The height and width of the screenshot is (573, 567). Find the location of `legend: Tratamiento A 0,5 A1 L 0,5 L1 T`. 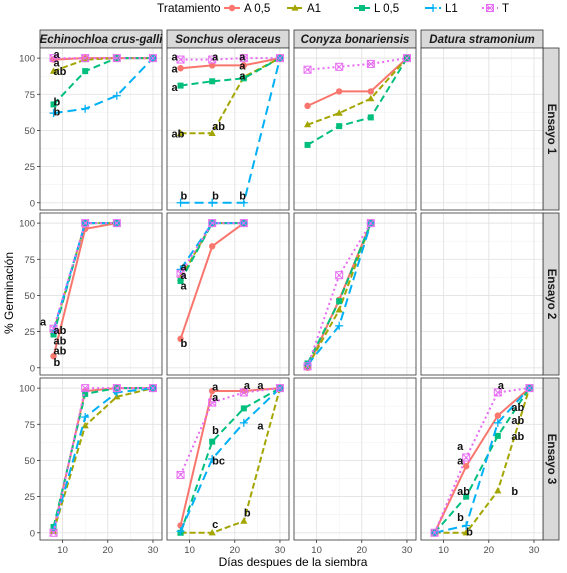

legend: Tratamiento A 0,5 A1 L 0,5 L1 T is located at coordinates (333, 8).